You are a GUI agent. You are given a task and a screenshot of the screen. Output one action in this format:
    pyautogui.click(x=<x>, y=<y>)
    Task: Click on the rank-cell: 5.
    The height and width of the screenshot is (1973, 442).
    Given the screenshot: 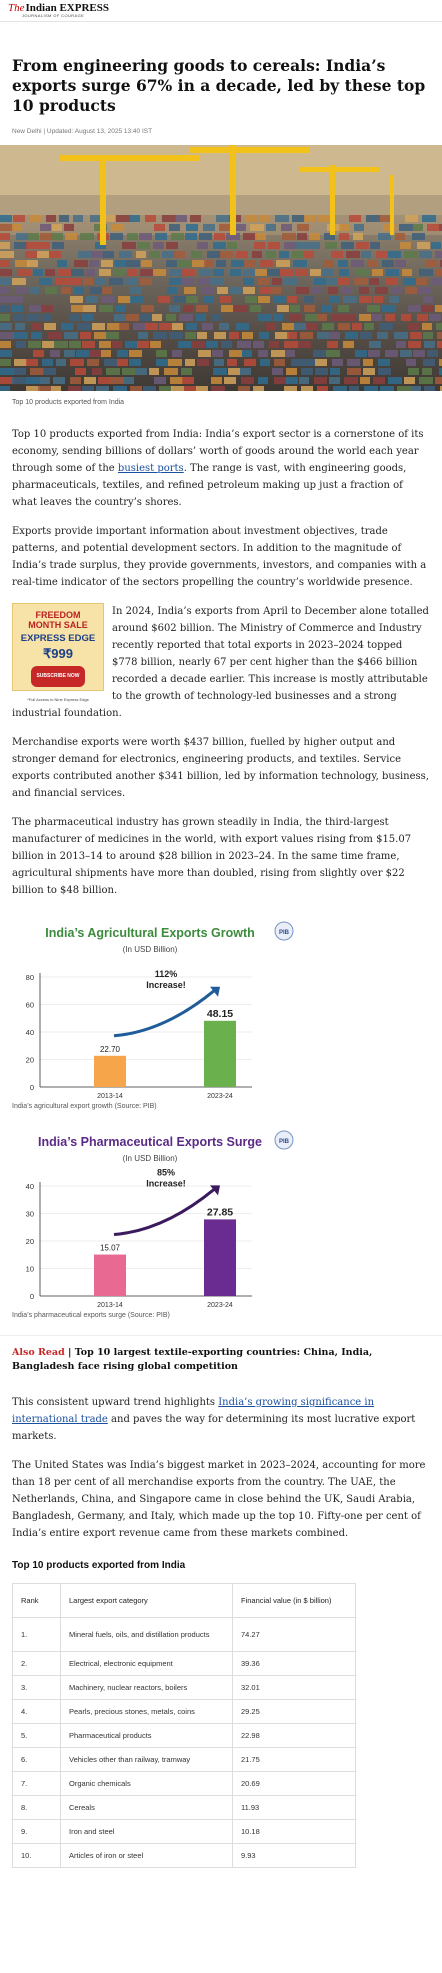 What is the action you would take?
    pyautogui.click(x=36, y=1735)
    